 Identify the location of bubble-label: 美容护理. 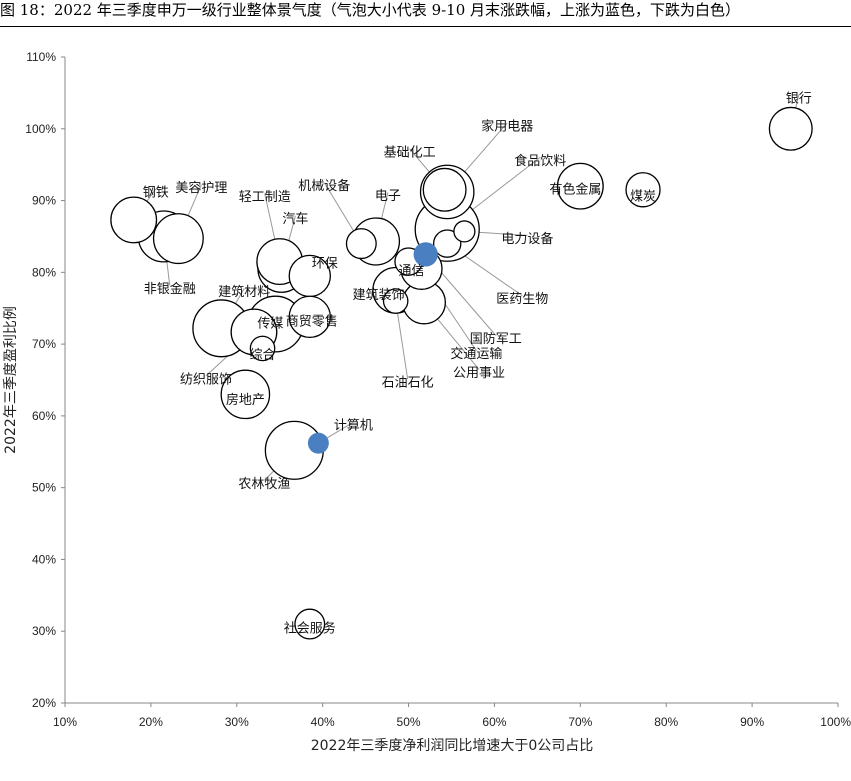
(201, 188).